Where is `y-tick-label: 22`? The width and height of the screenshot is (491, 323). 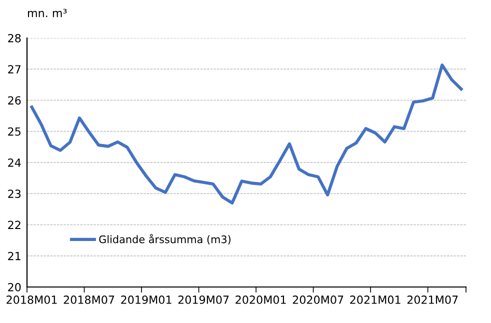 y-tick-label: 22 is located at coordinates (14, 224).